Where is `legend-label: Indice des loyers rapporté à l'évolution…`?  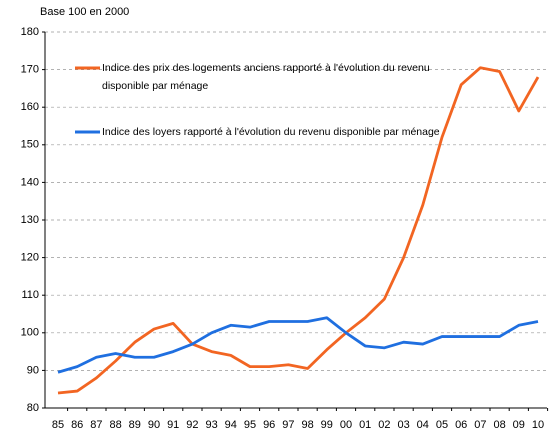
legend-label: Indice des loyers rapporté à l'évolution… is located at coordinates (271, 132).